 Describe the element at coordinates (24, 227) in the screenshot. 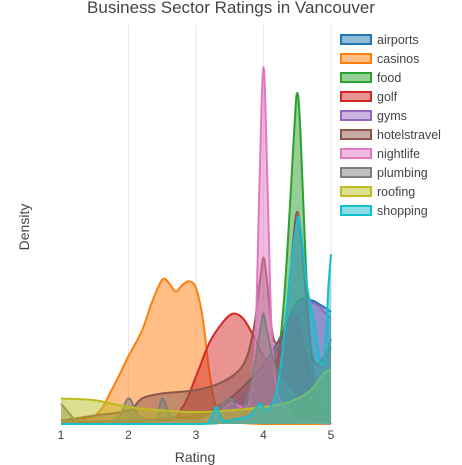

I see `y-axis-title: Density` at that location.